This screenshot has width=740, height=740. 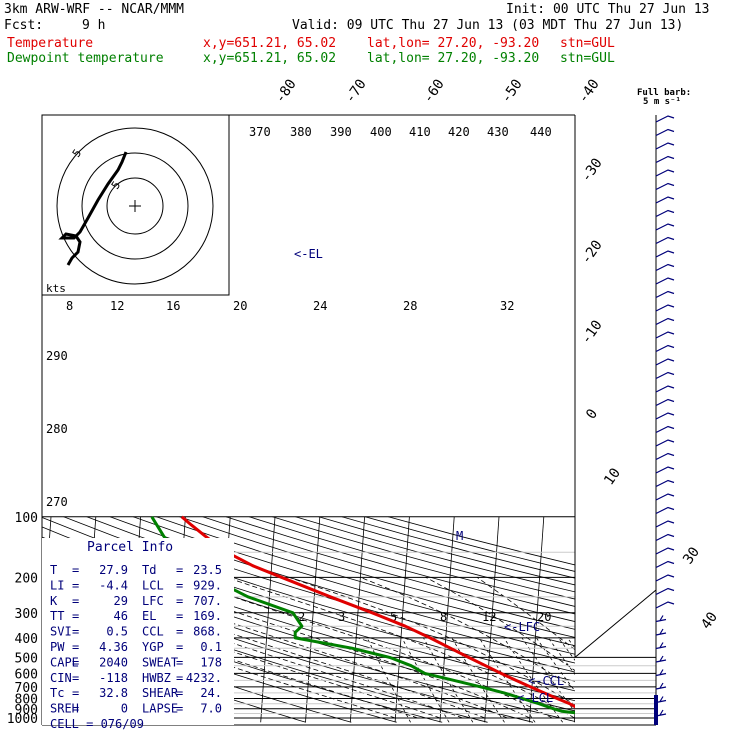 What do you see at coordinates (85, 58) in the screenshot?
I see `dewpoint-legend: Dewpoint temperature` at bounding box center [85, 58].